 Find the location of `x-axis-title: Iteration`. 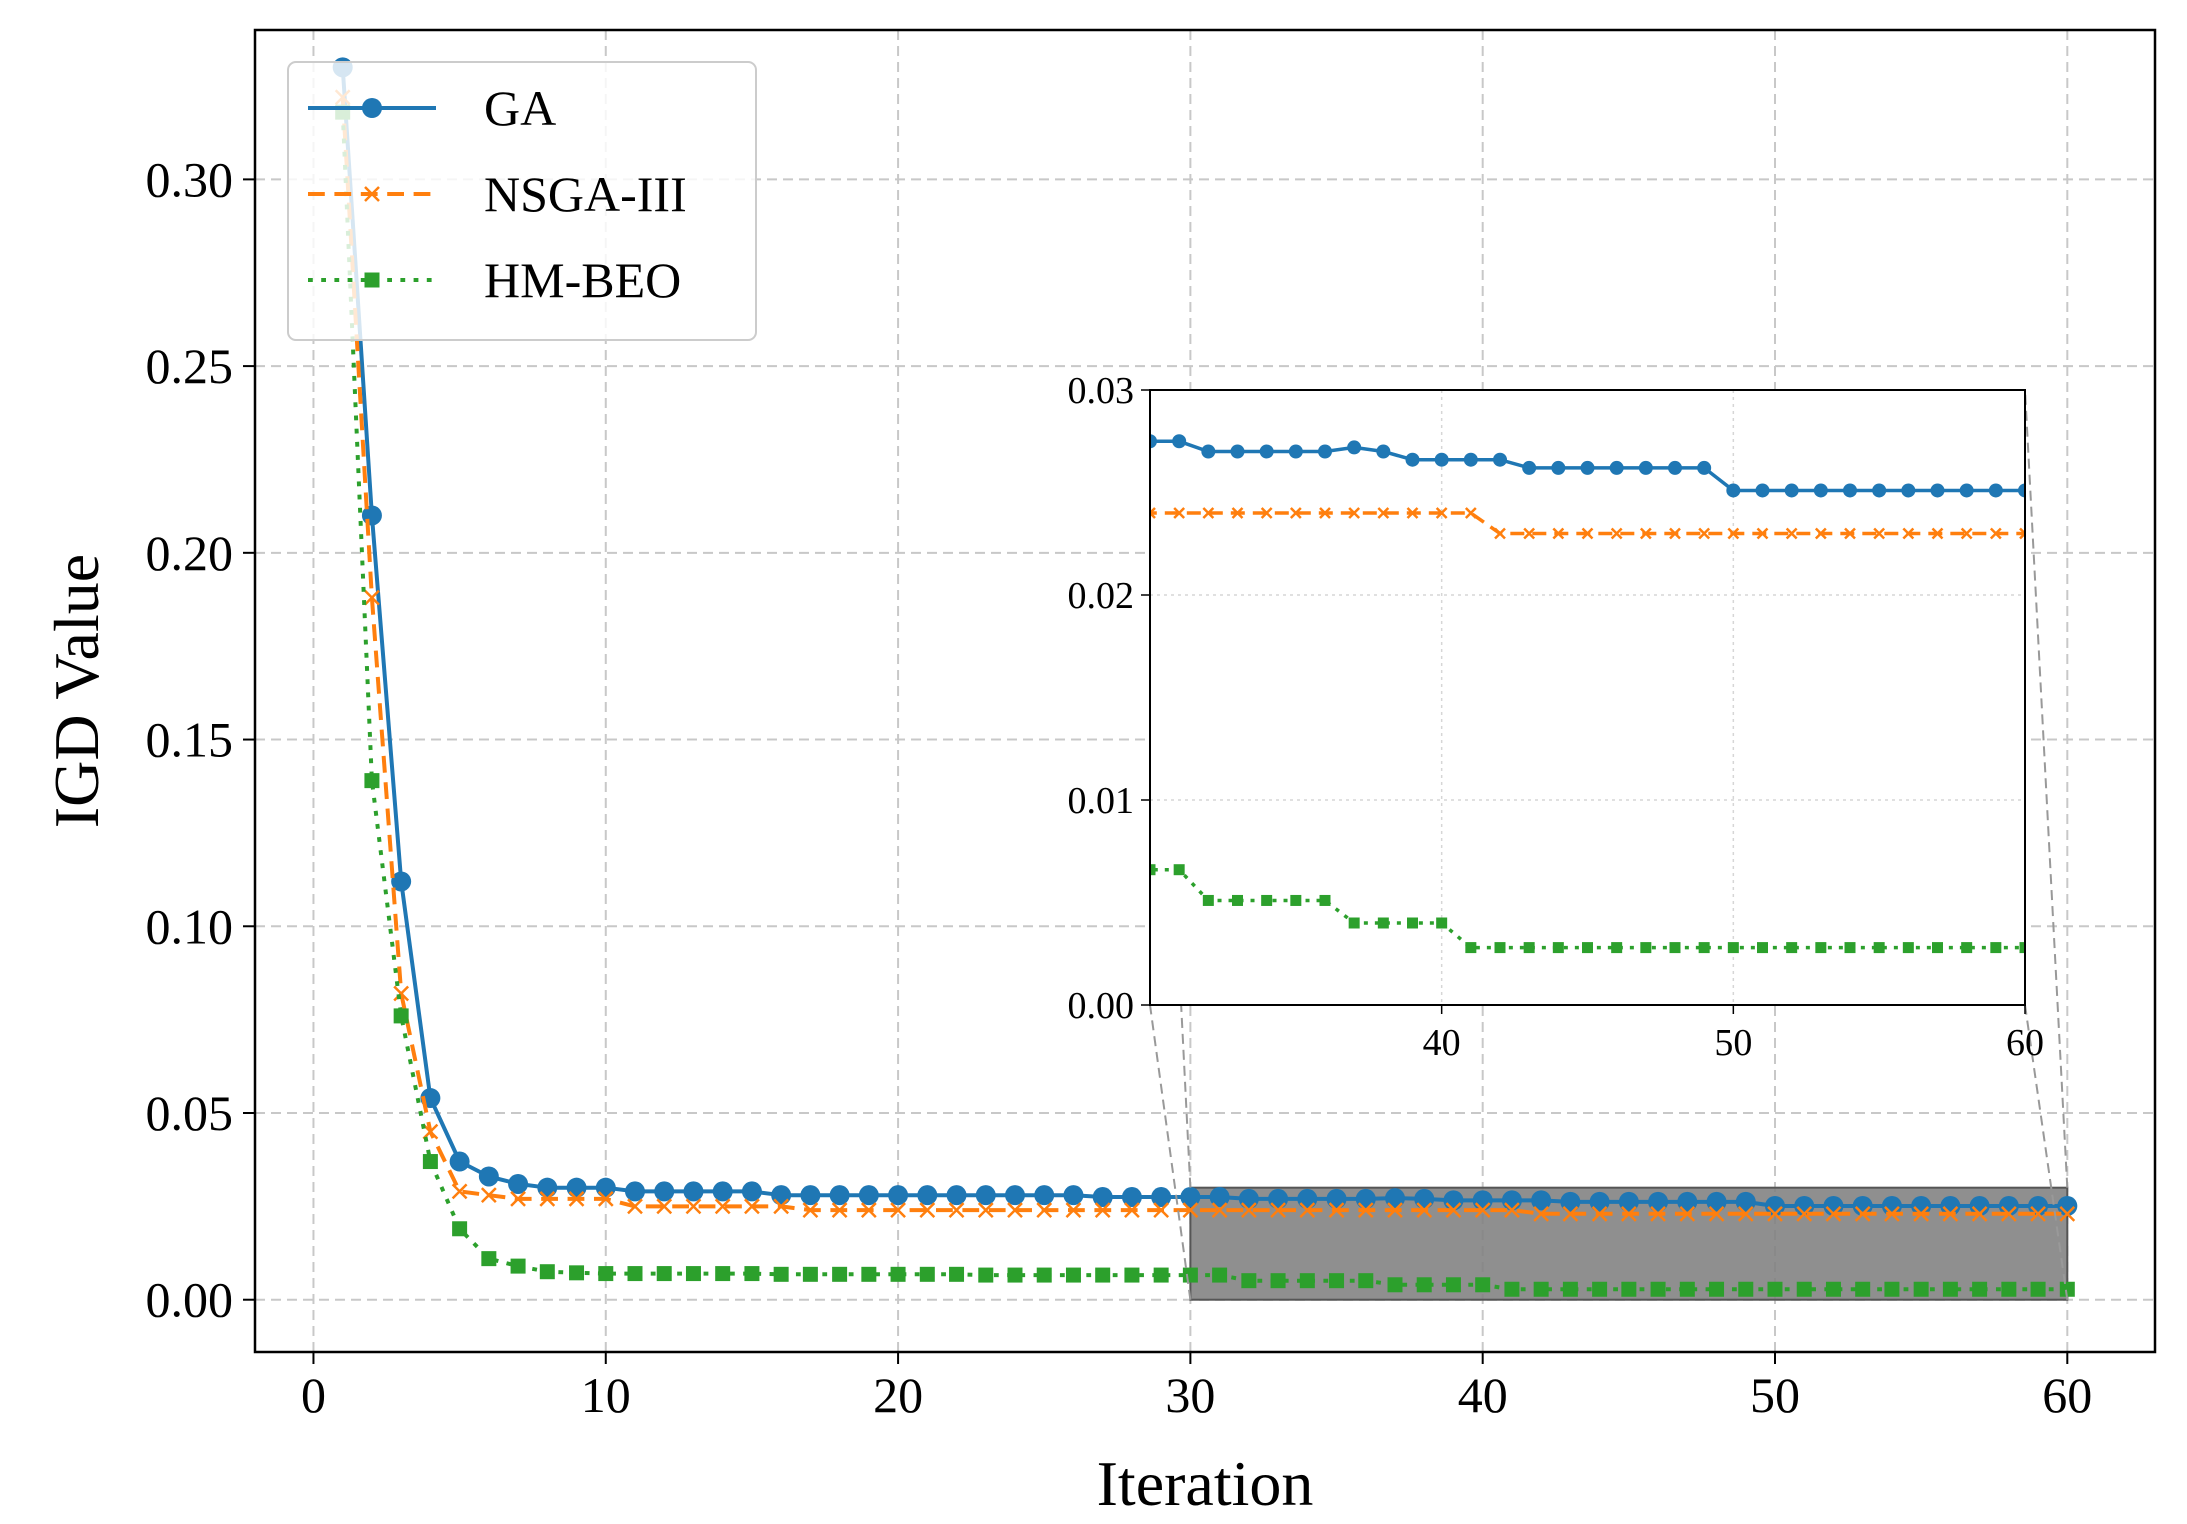

x-axis-title: Iteration is located at coordinates (1205, 1483).